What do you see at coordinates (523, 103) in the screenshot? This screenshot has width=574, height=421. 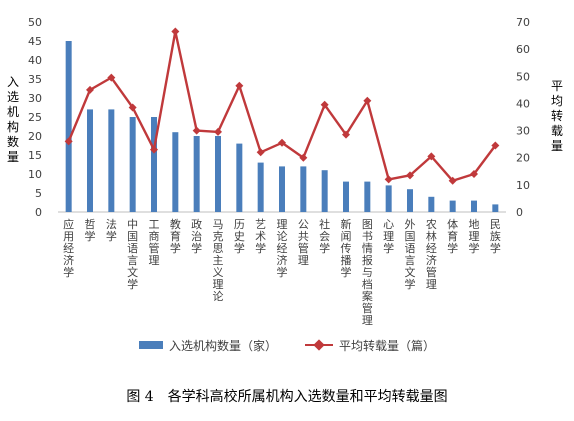 I see `y-right-tick-label: 40` at bounding box center [523, 103].